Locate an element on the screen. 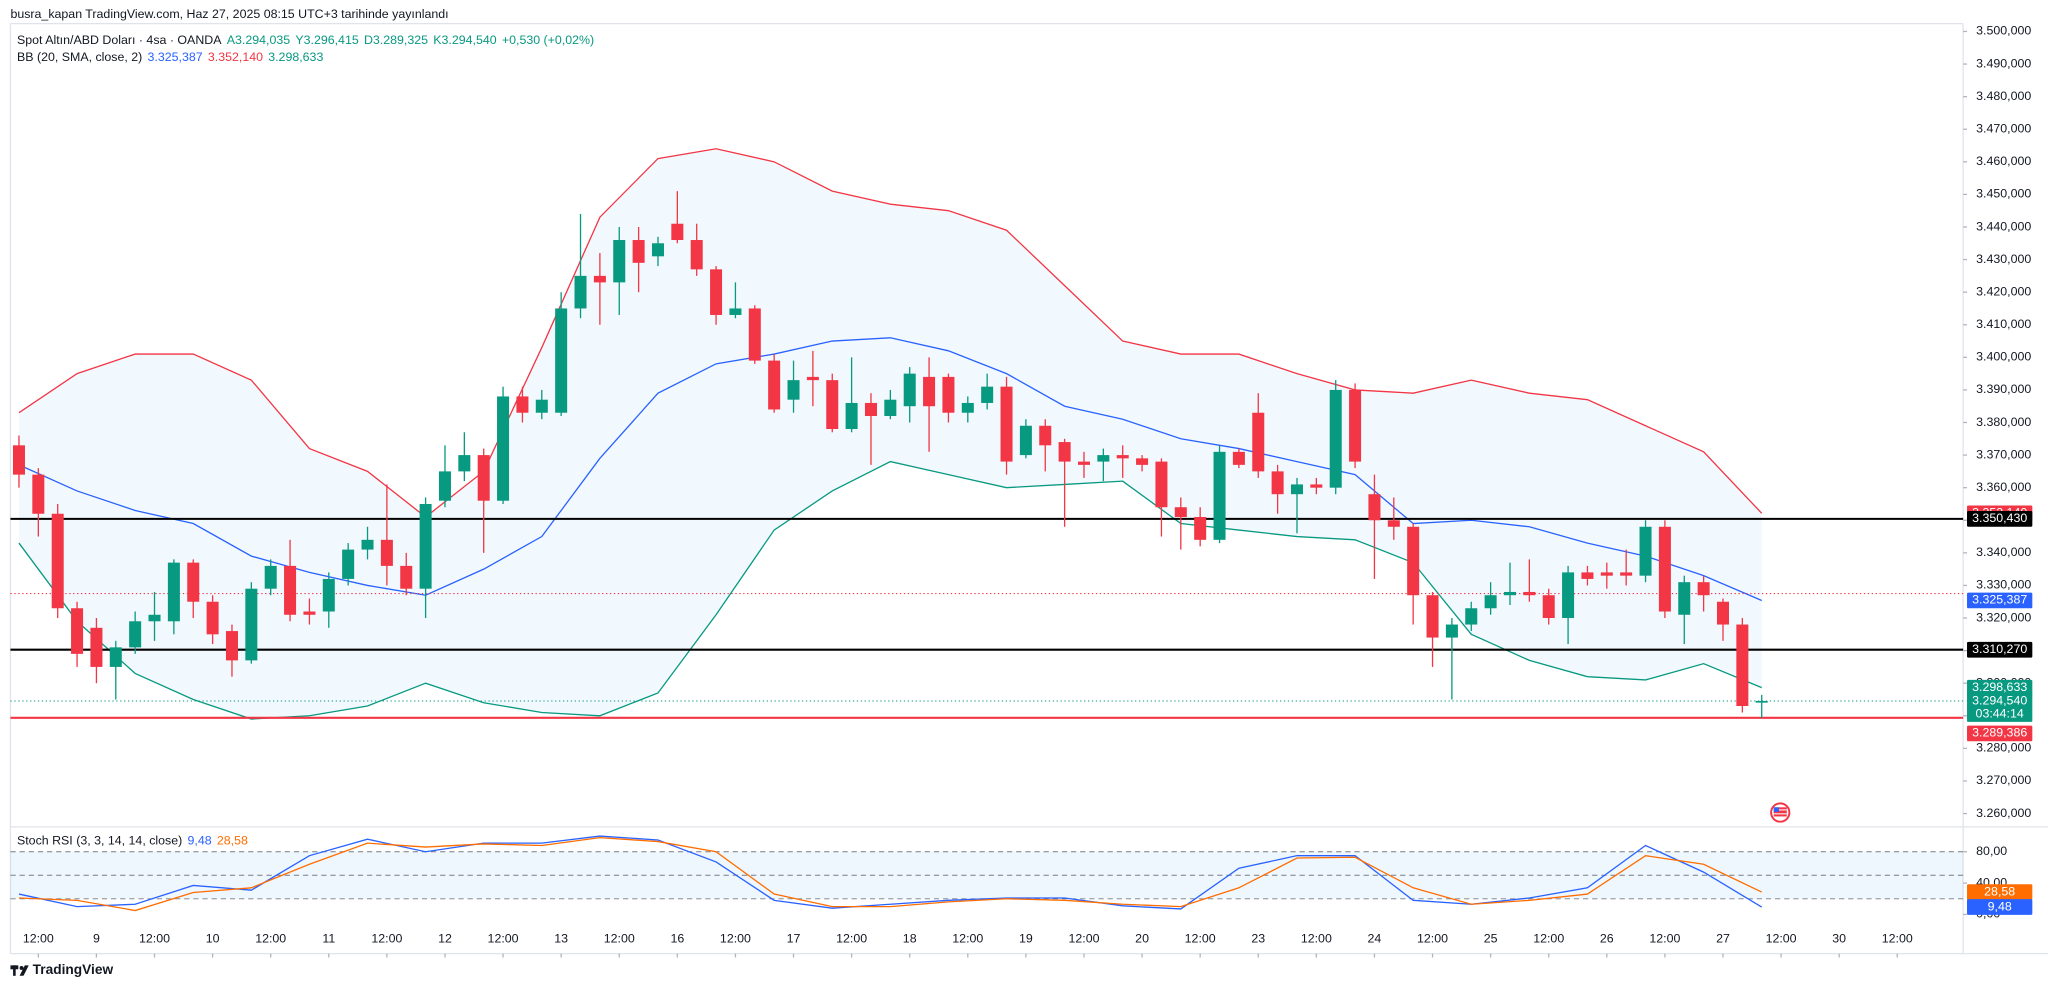  y-tick-label: 3.480,000 is located at coordinates (2003, 96).